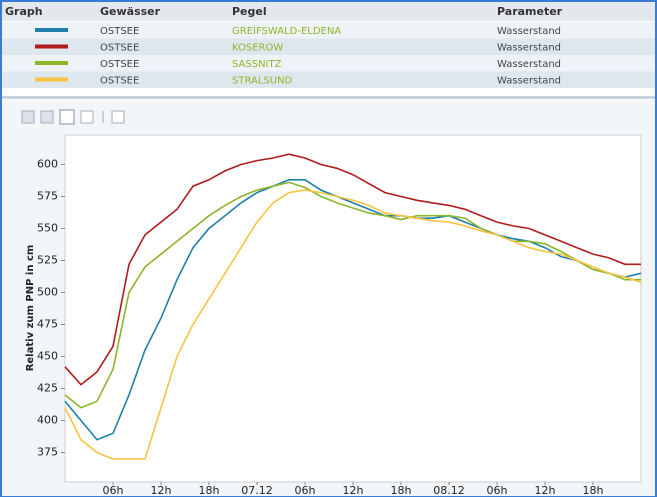 This screenshot has height=497, width=657. What do you see at coordinates (257, 490) in the screenshot?
I see `x-tick-label: 07.12` at bounding box center [257, 490].